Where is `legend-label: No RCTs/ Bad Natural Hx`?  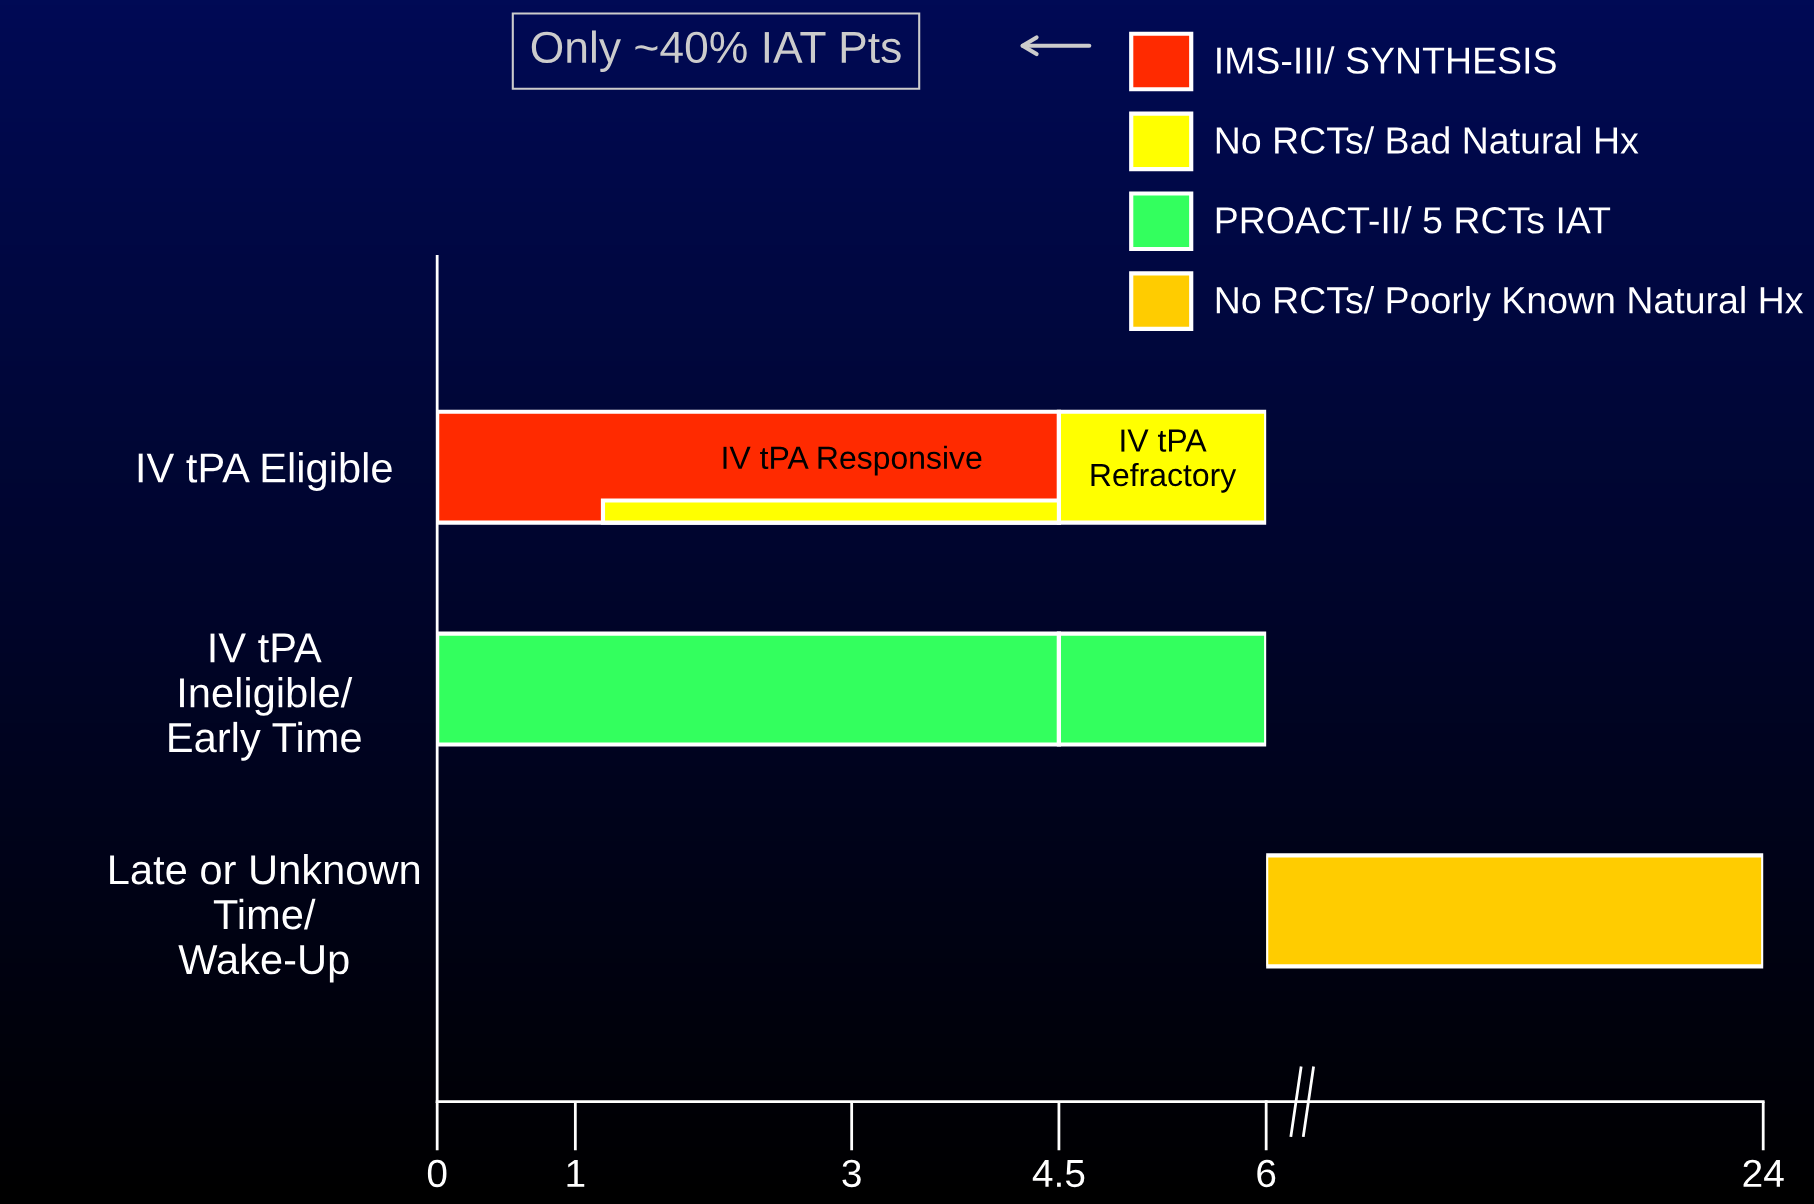
legend-label: No RCTs/ Bad Natural Hx is located at coordinates (1427, 140).